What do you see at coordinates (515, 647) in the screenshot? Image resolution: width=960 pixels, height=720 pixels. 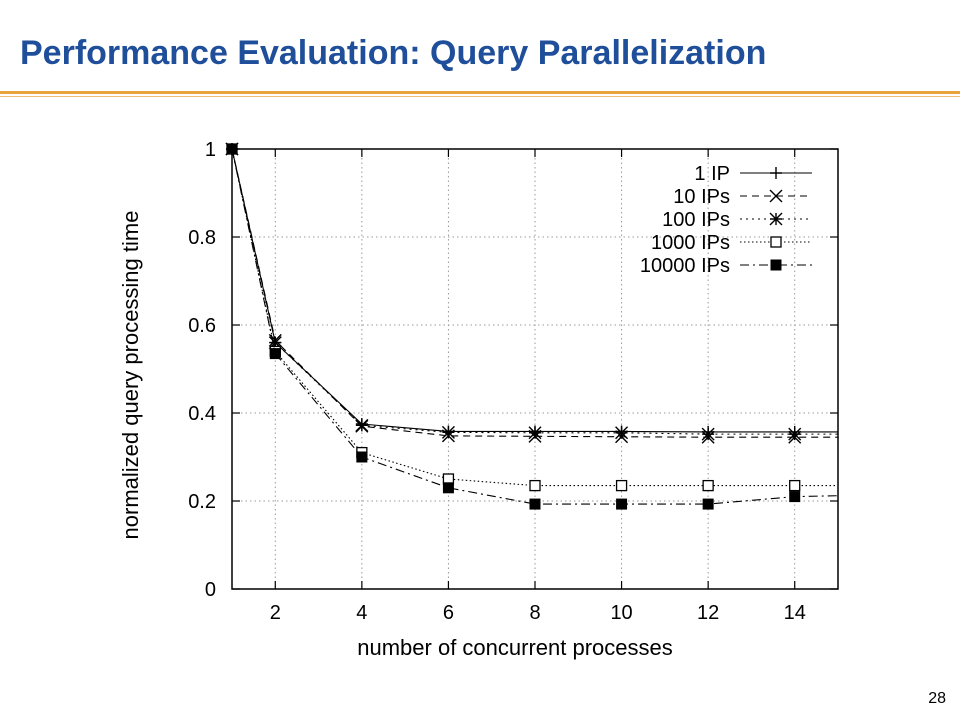 I see `x-axis-label: number of concurrent processes` at bounding box center [515, 647].